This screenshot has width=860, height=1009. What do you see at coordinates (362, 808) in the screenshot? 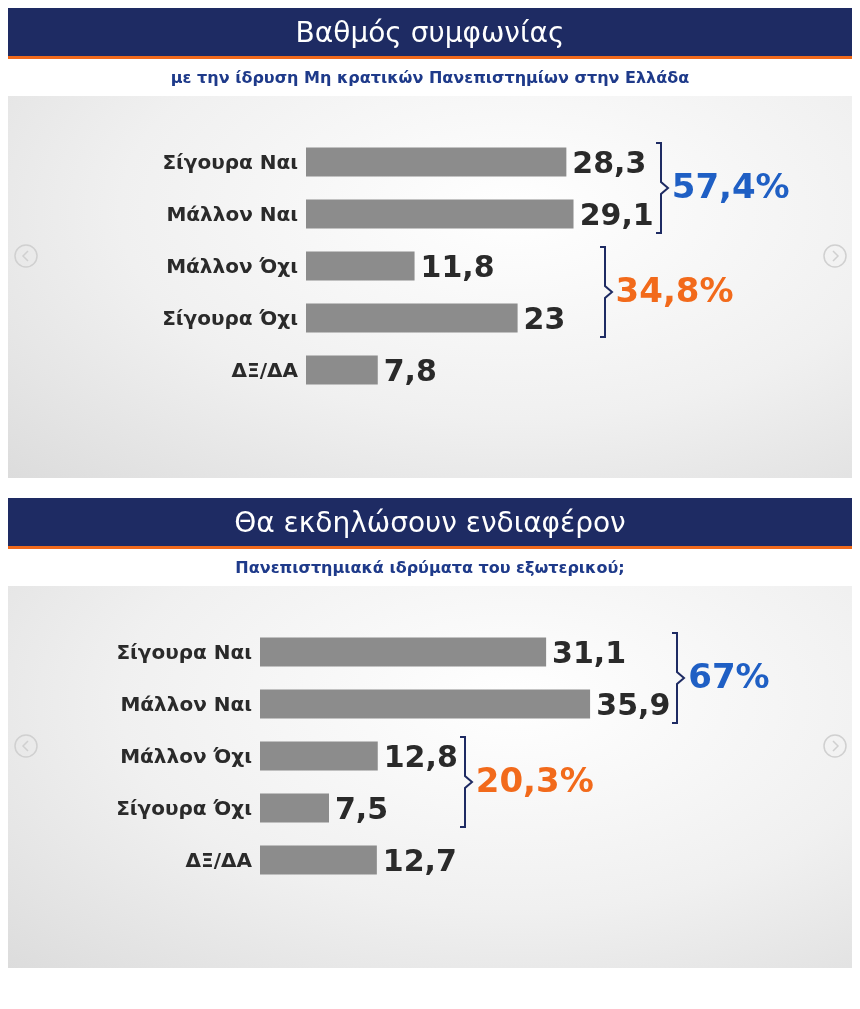
I see `data-label: 7,5` at bounding box center [362, 808].